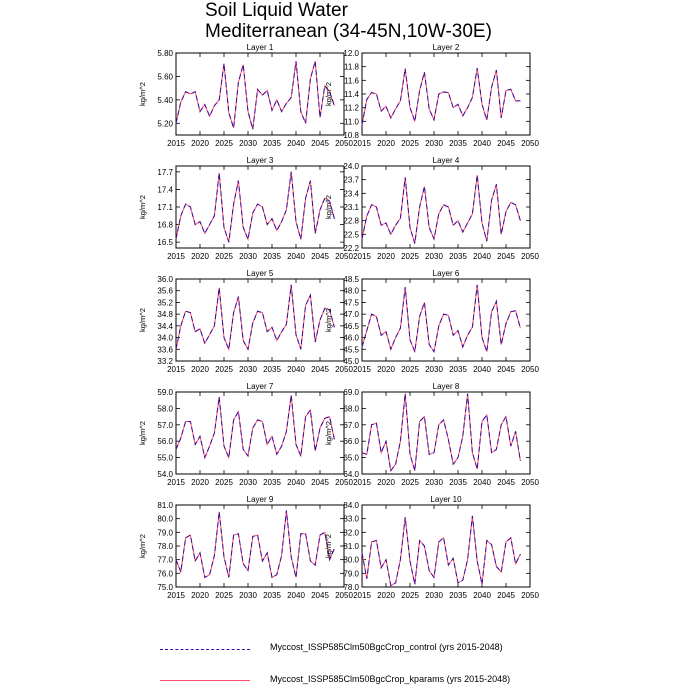  What do you see at coordinates (351, 505) in the screenshot?
I see `y-tick-label: 84.0` at bounding box center [351, 505].